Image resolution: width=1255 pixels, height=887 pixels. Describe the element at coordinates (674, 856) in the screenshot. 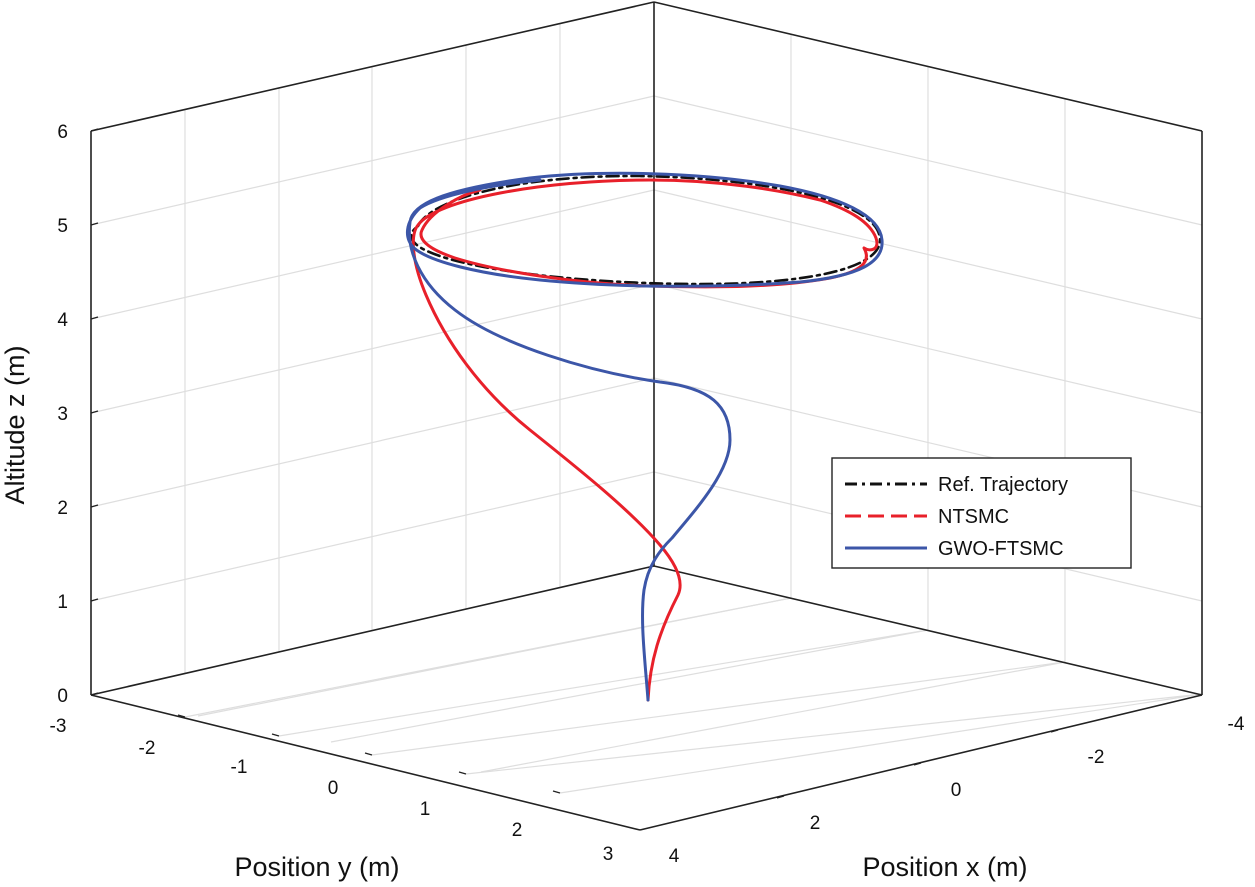

I see `x-tick-label: 4` at that location.